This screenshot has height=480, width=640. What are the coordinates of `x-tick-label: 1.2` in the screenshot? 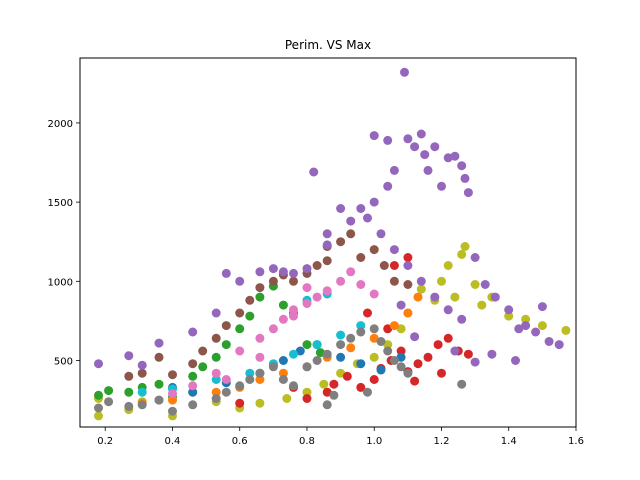 It's located at (442, 441).